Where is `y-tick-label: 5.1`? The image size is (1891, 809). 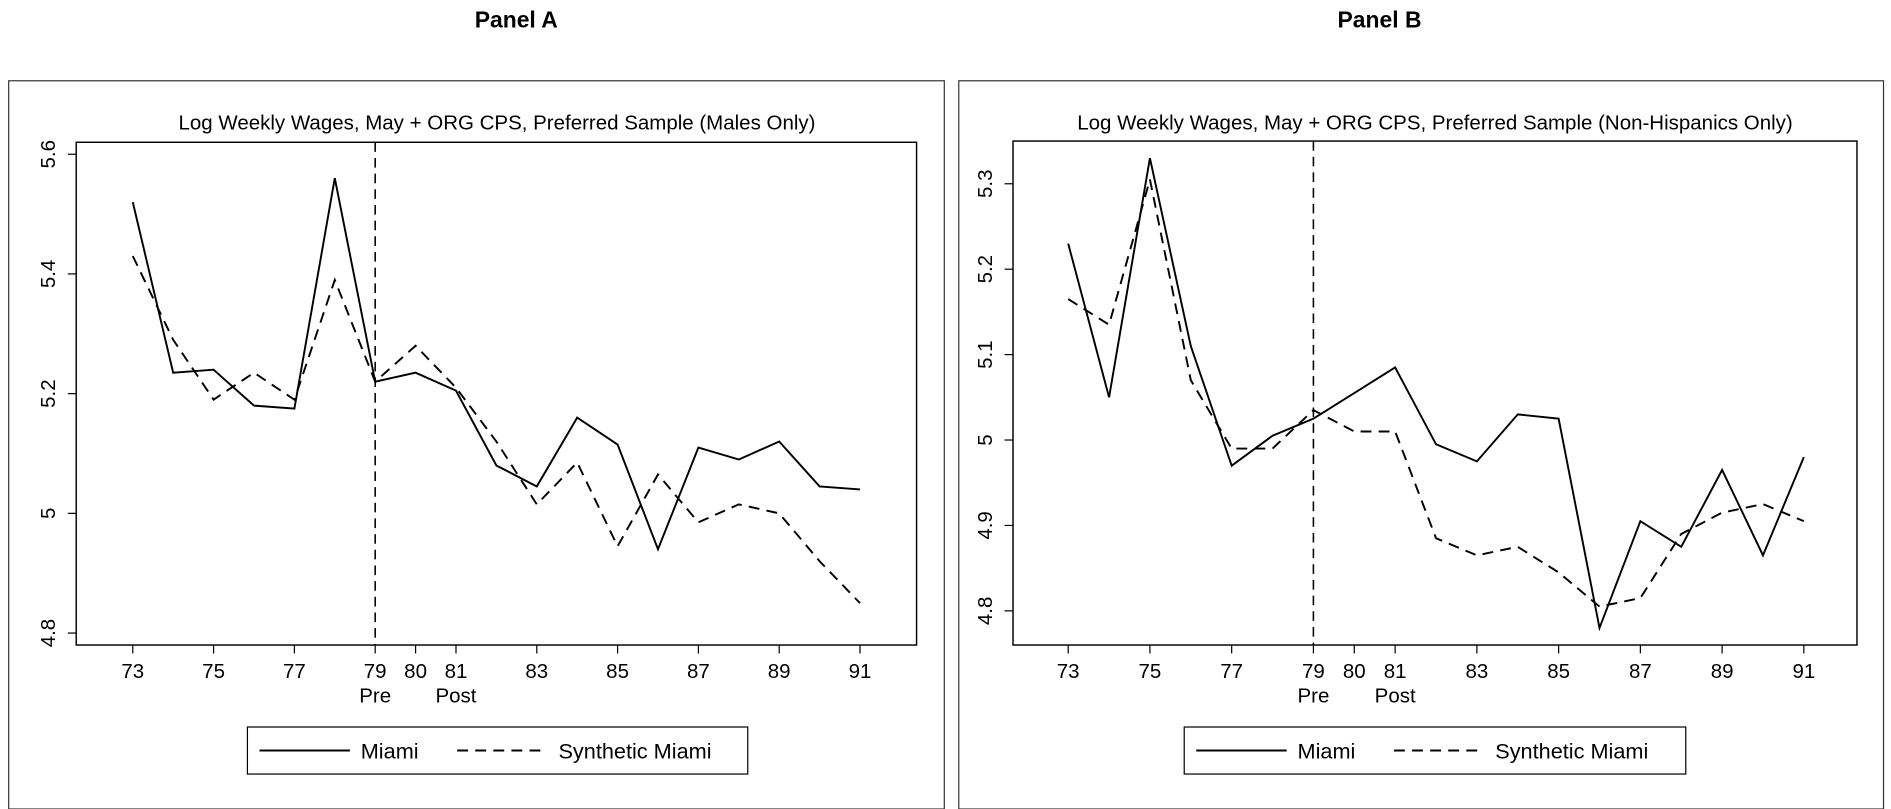 y-tick-label: 5.1 is located at coordinates (985, 354).